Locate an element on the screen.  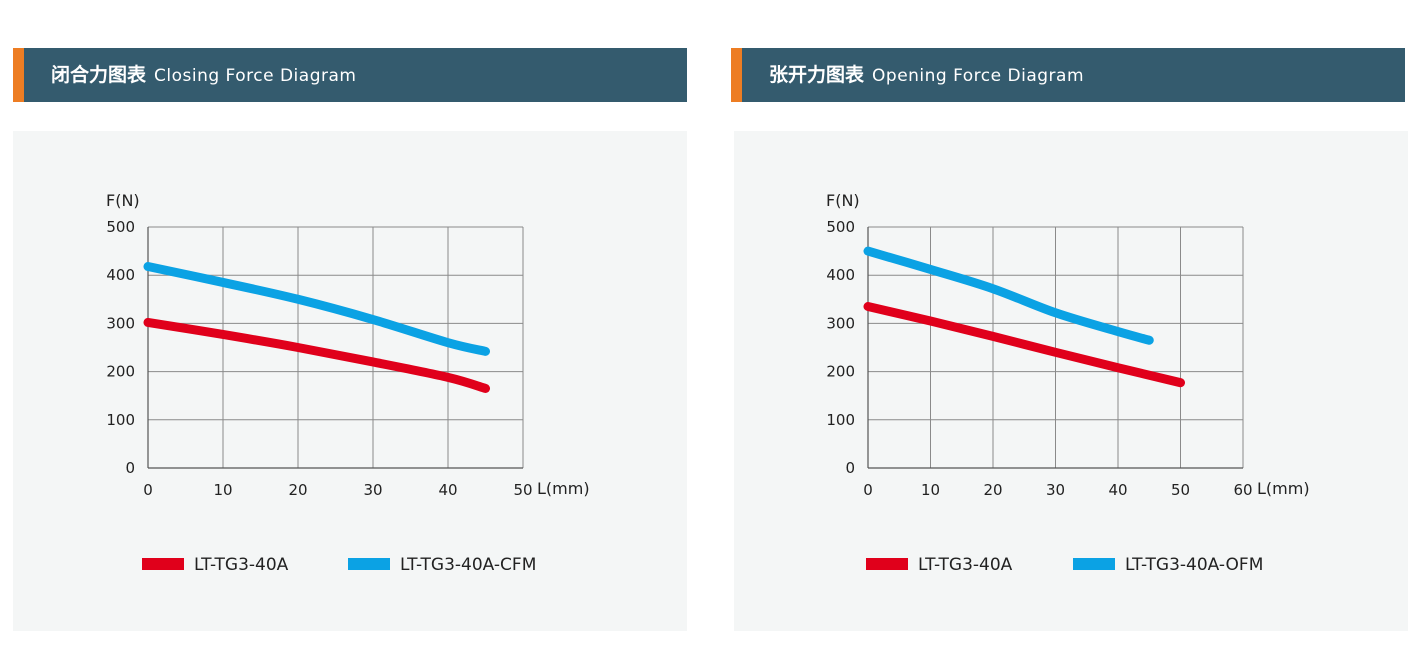
closing-header-bar: 闭合力图表 Closing Force Diagram is located at coordinates (350, 75).